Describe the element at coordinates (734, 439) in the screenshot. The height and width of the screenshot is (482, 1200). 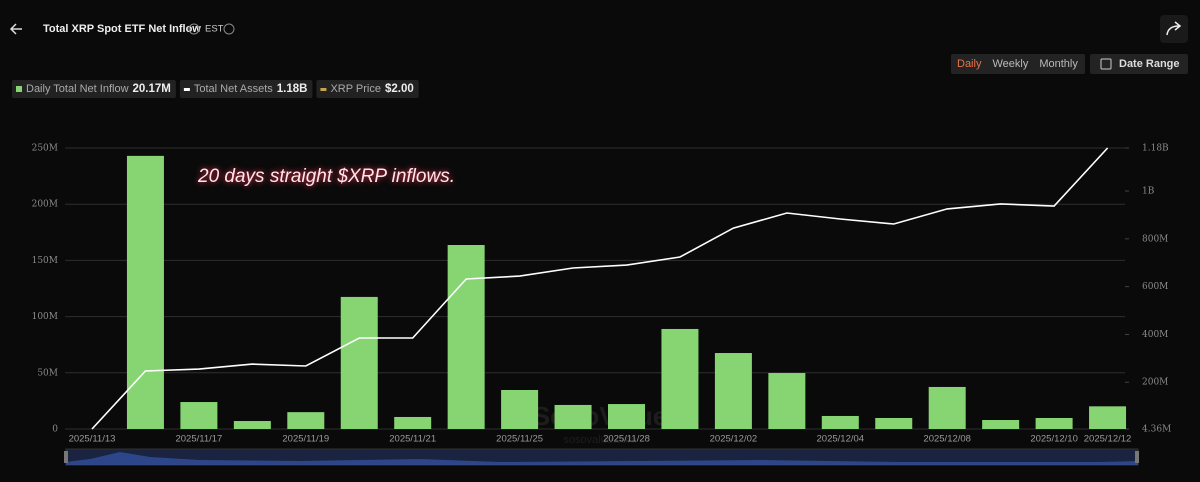
I see `x-tick-label: 2025/12/02` at that location.